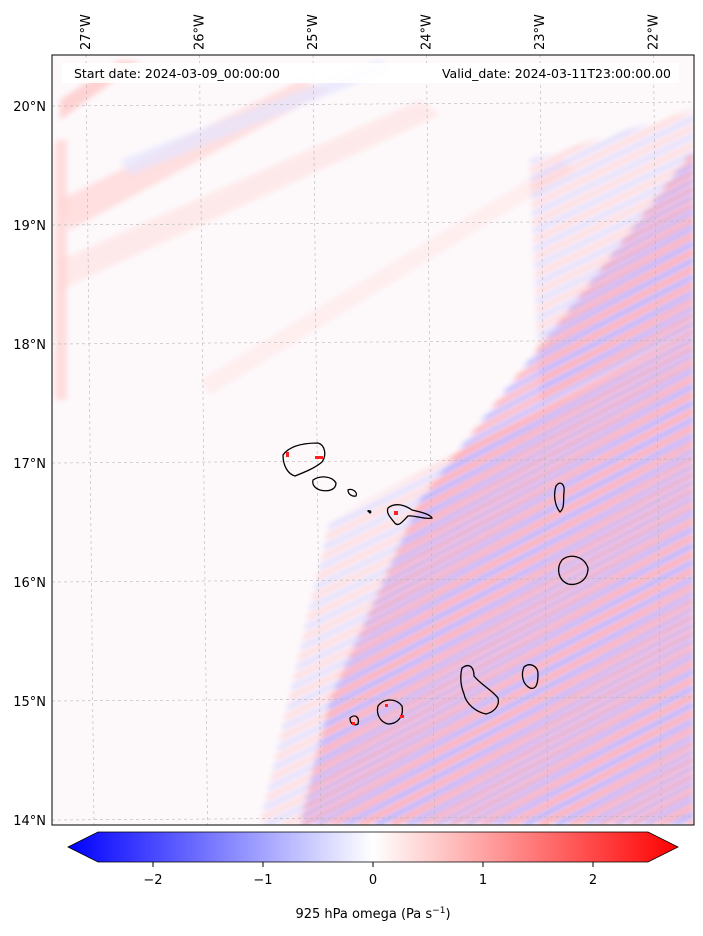 This screenshot has height=936, width=703. Describe the element at coordinates (29, 583) in the screenshot. I see `lat-tick-label: 16°N` at that location.